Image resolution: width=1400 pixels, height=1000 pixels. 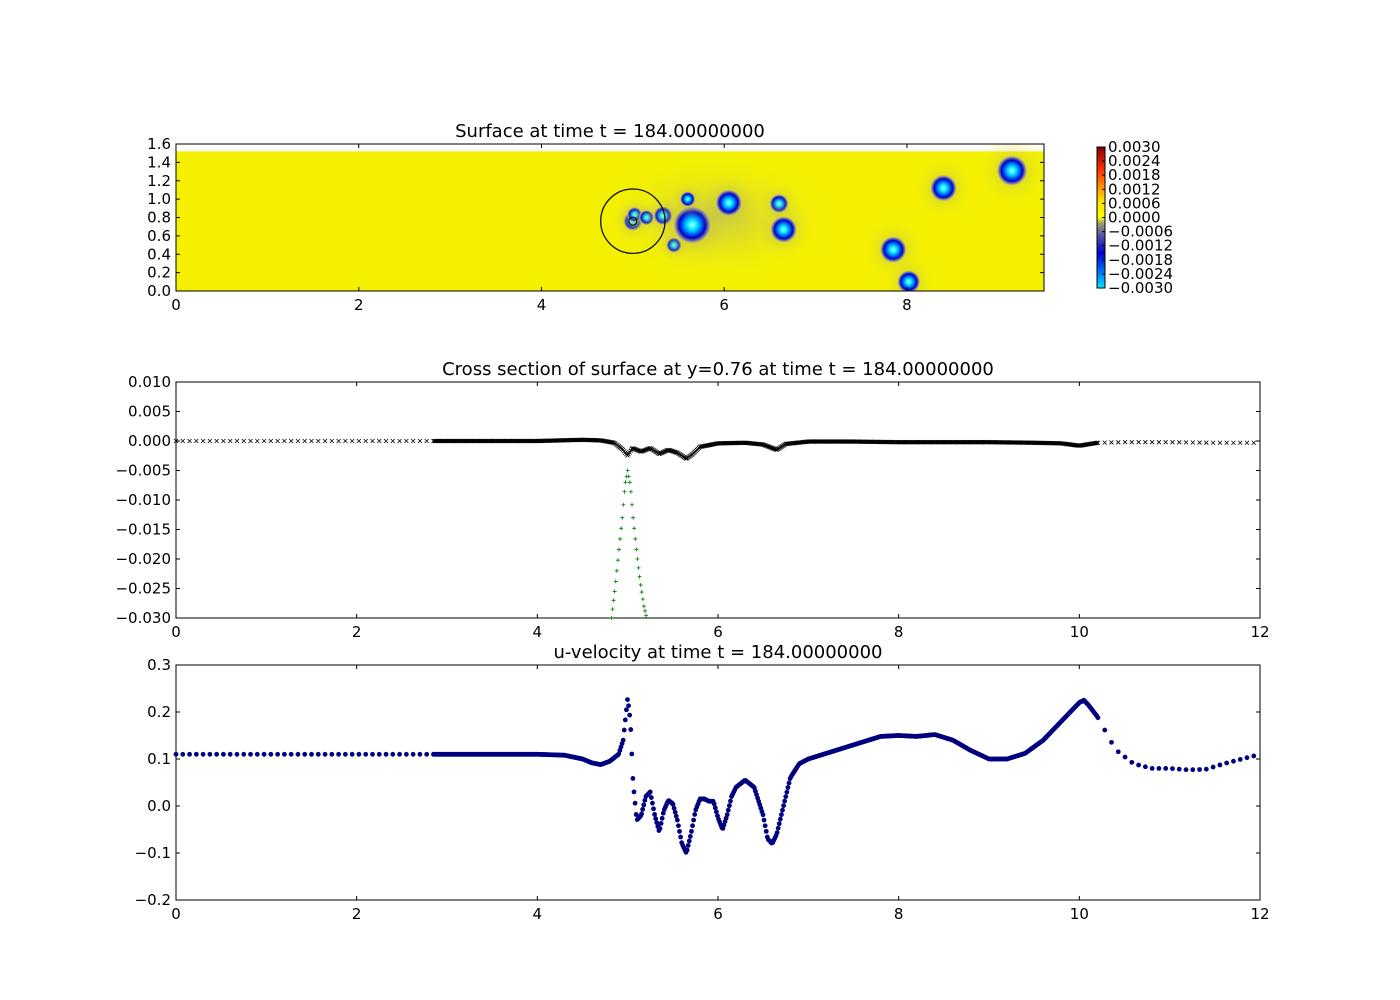 I want to click on colorbar-tick-label: 0.0012, so click(x=1134, y=189).